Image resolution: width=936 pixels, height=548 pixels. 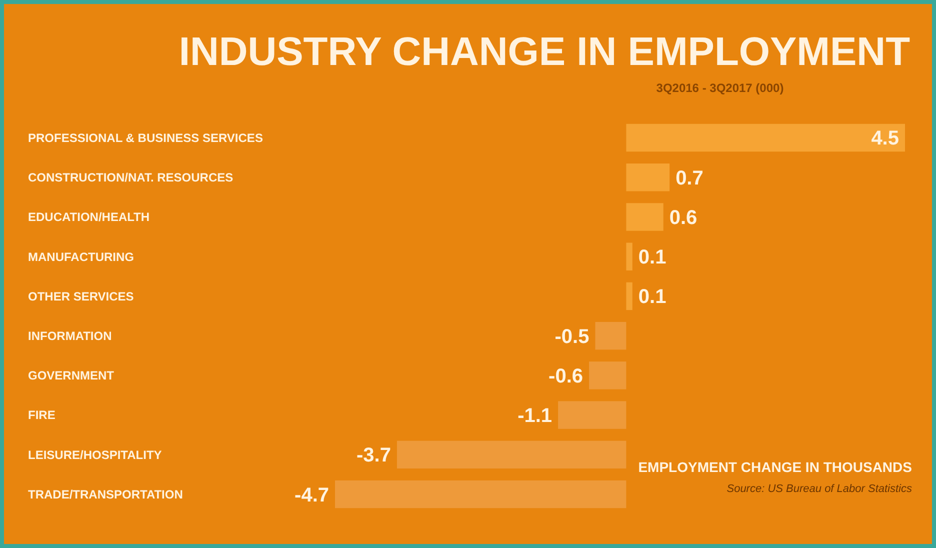 What do you see at coordinates (81, 296) in the screenshot?
I see `y-tick-label: OTHER SERVICES` at bounding box center [81, 296].